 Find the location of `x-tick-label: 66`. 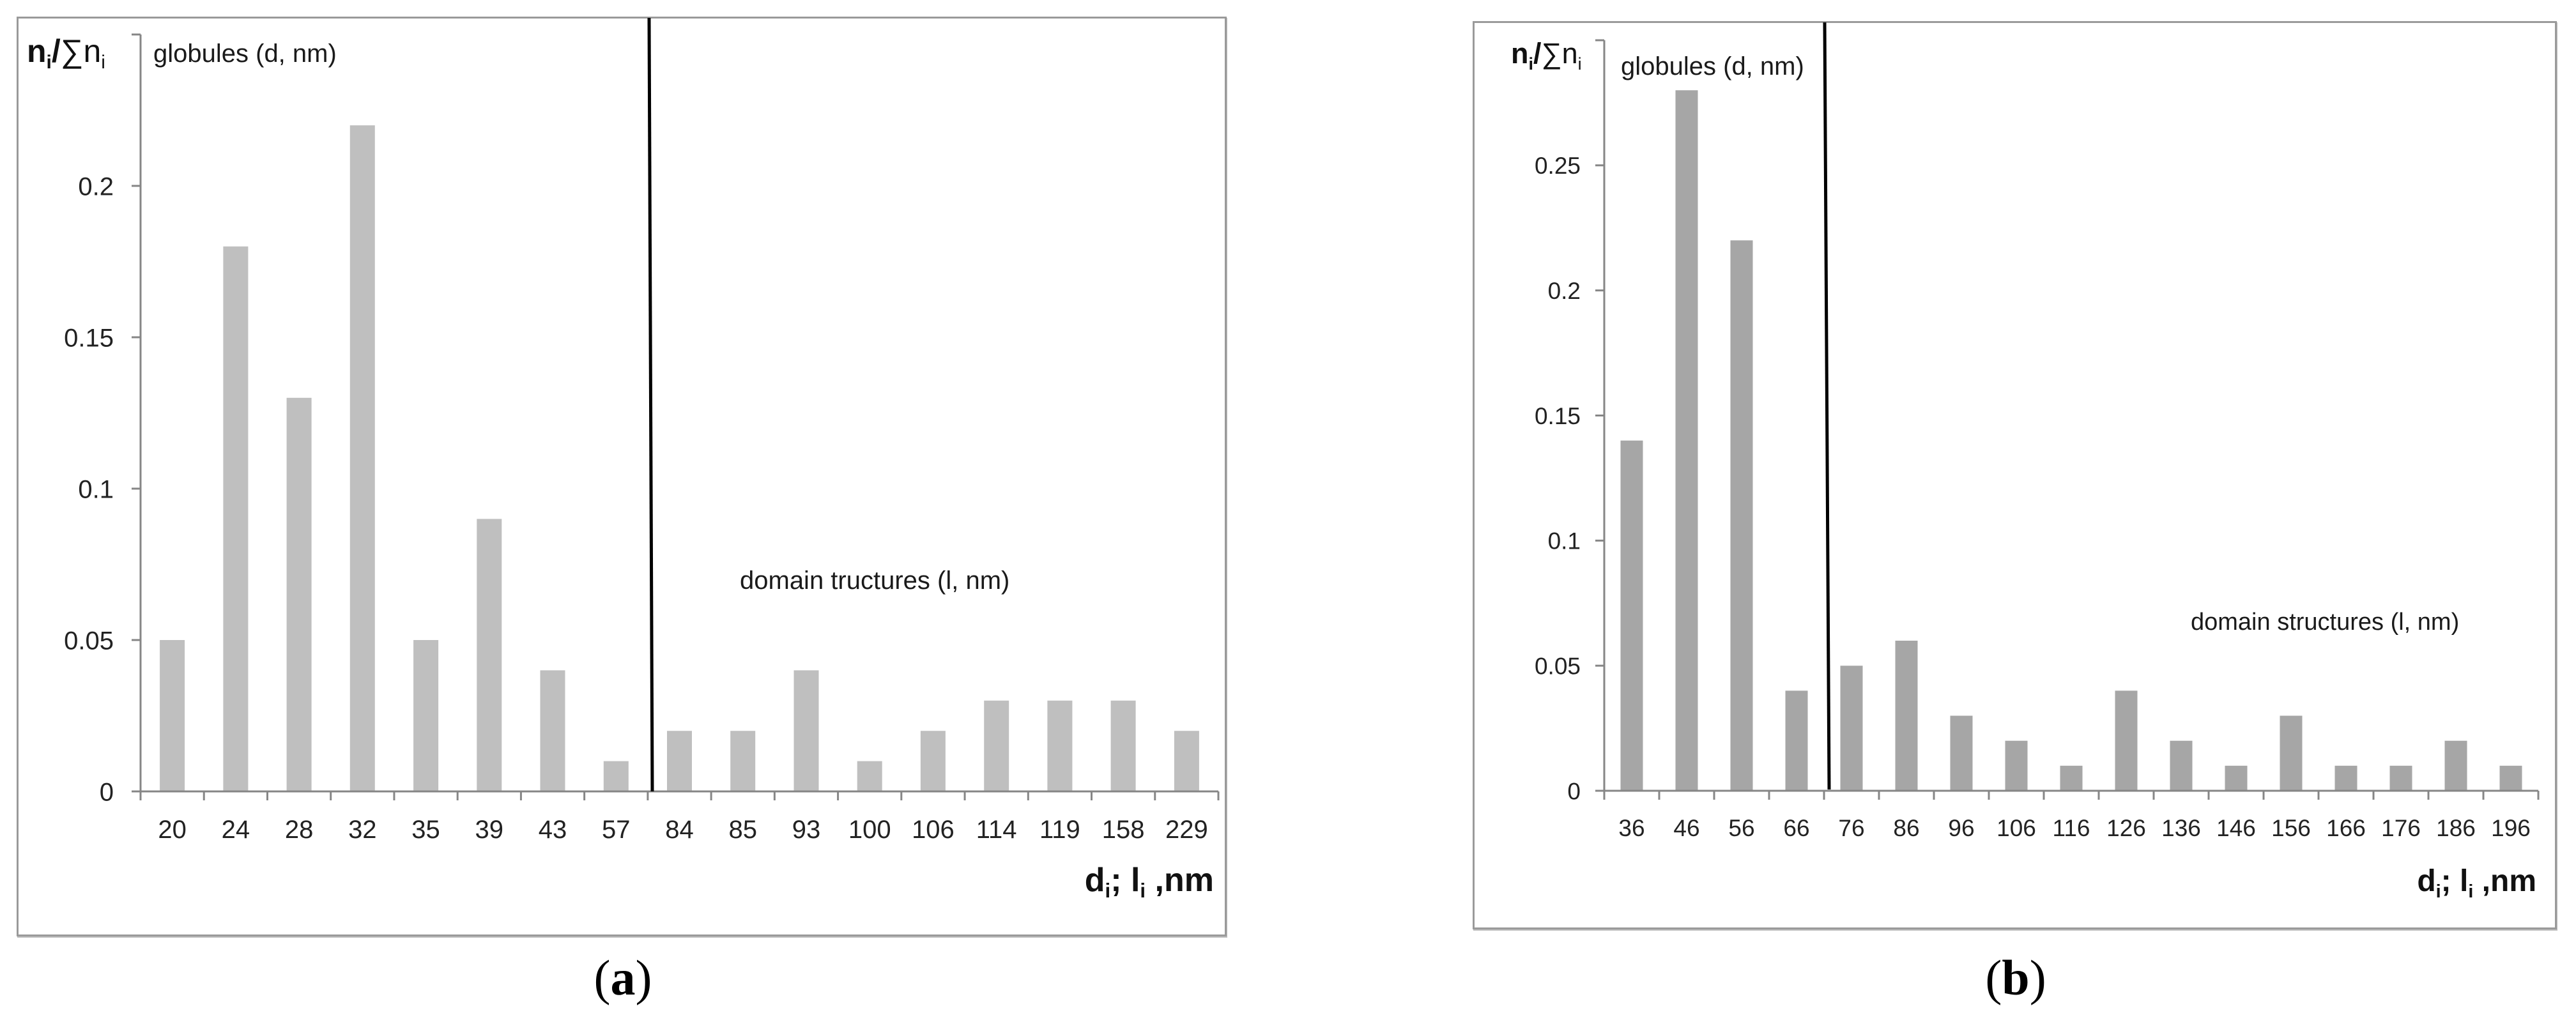

x-tick-label: 66 is located at coordinates (1796, 828).